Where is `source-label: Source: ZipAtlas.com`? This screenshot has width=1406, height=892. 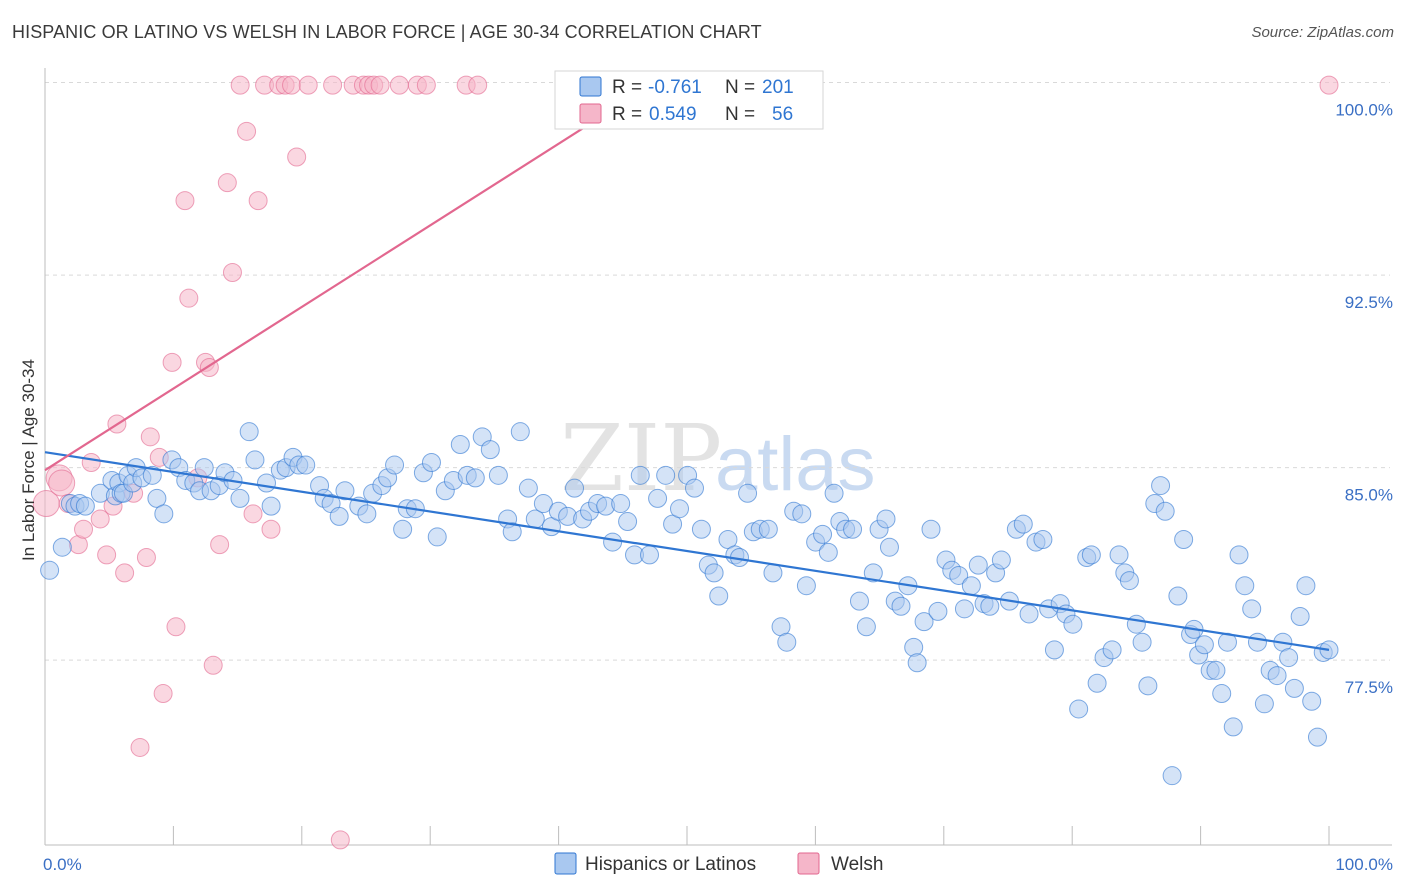 source-label: Source: ZipAtlas.com is located at coordinates (1322, 32).